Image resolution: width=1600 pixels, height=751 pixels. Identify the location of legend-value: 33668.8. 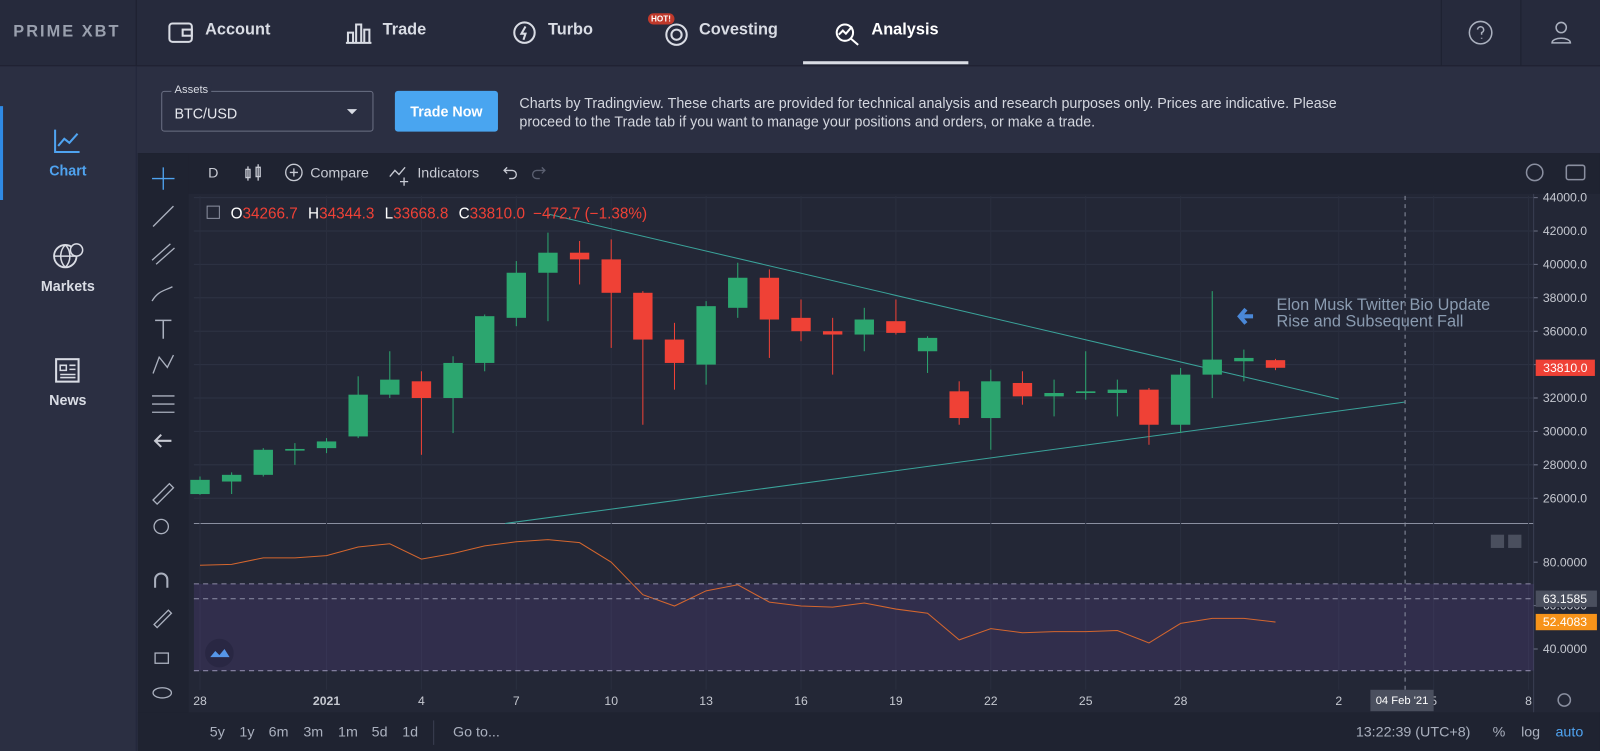
(420, 213).